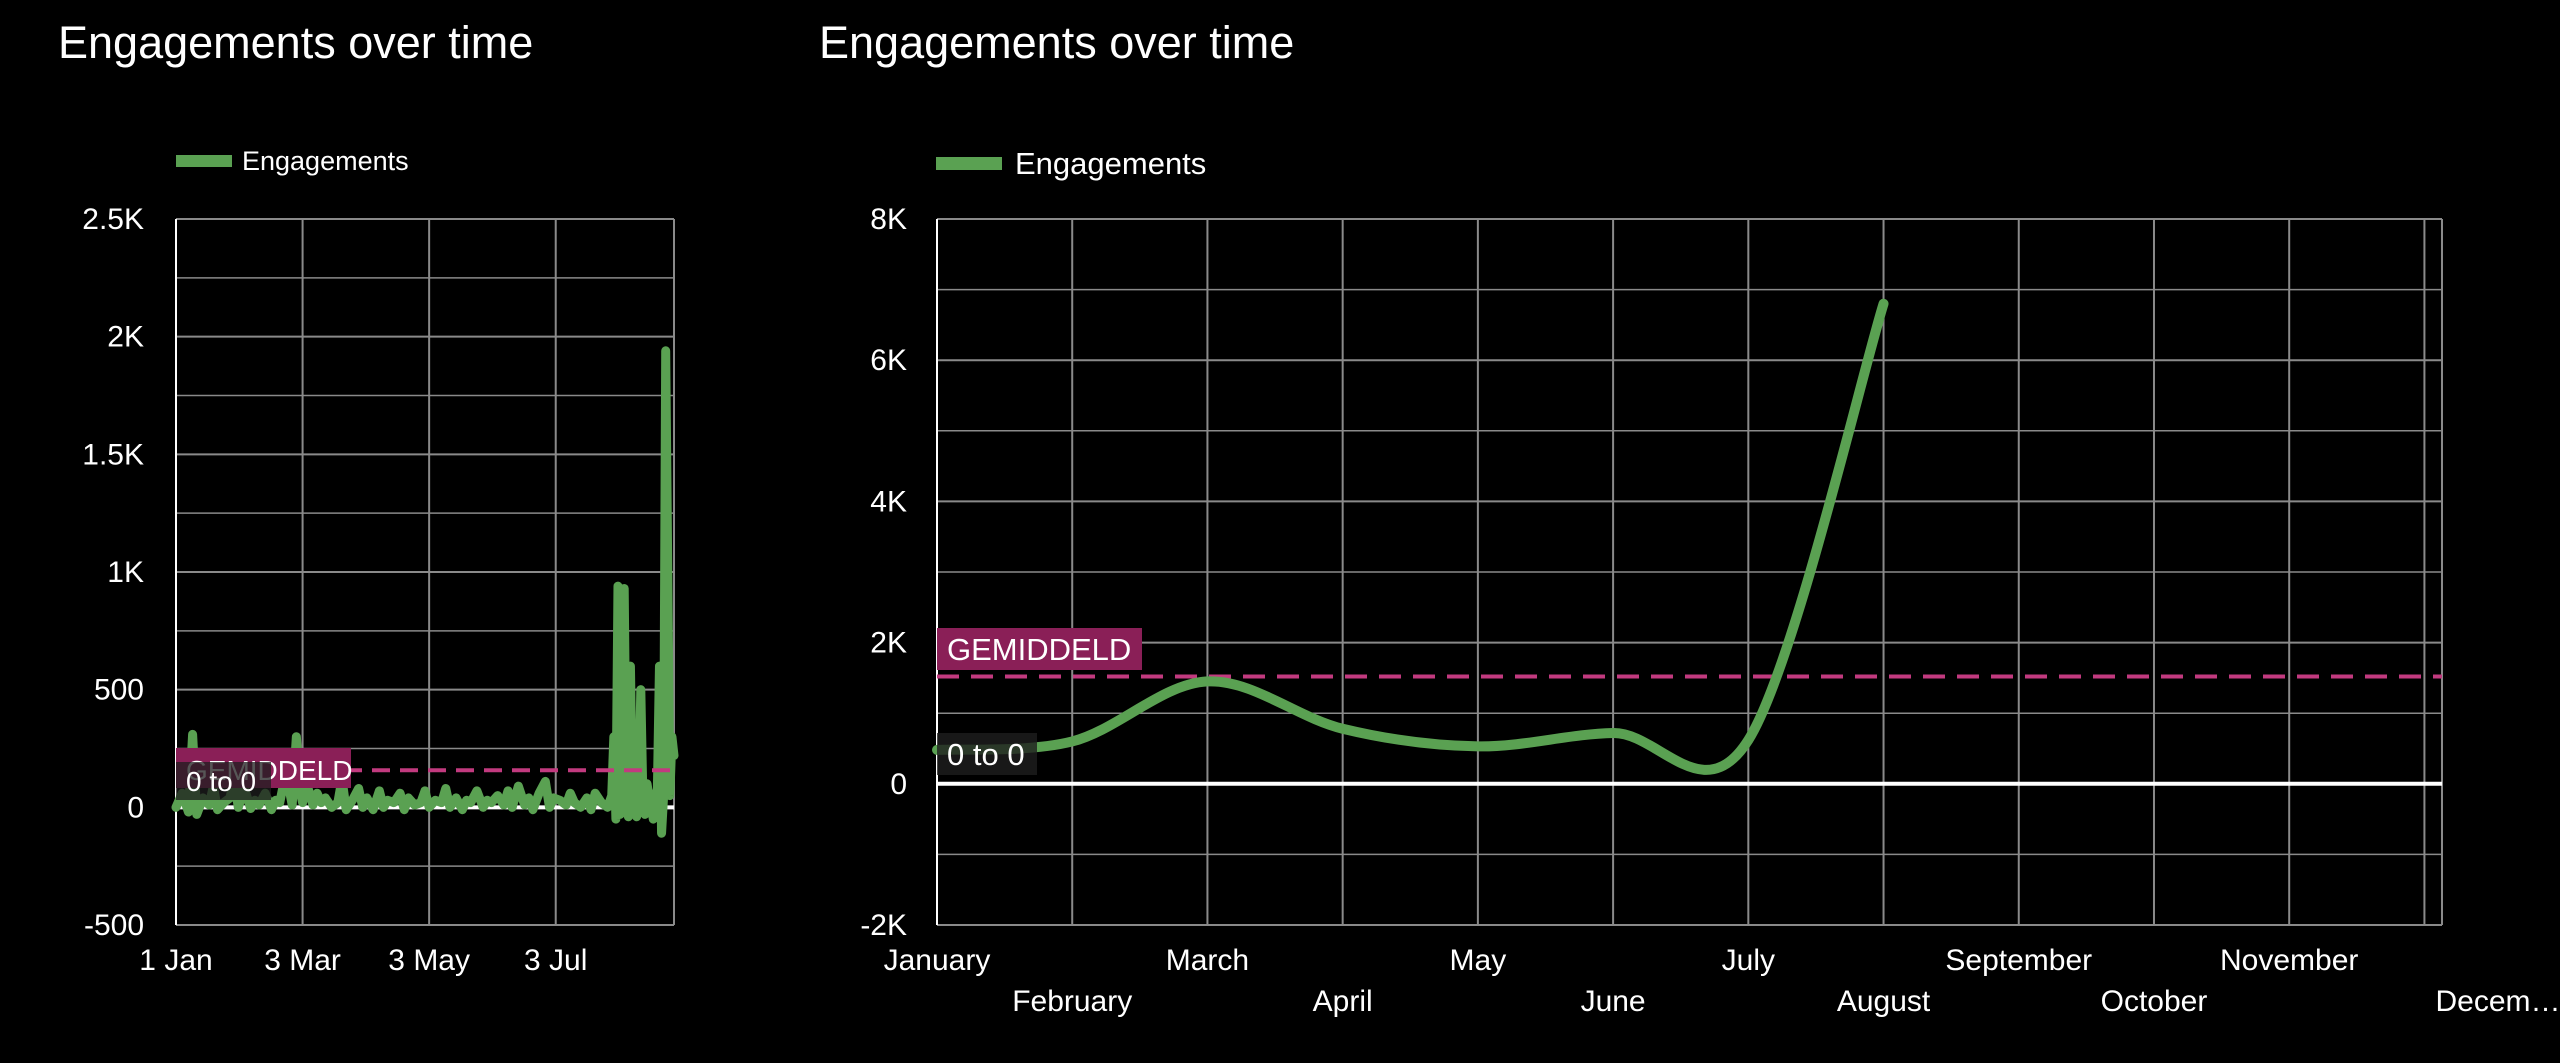 Image resolution: width=2560 pixels, height=1063 pixels. Describe the element at coordinates (1748, 960) in the screenshot. I see `x-tick-label: July` at that location.